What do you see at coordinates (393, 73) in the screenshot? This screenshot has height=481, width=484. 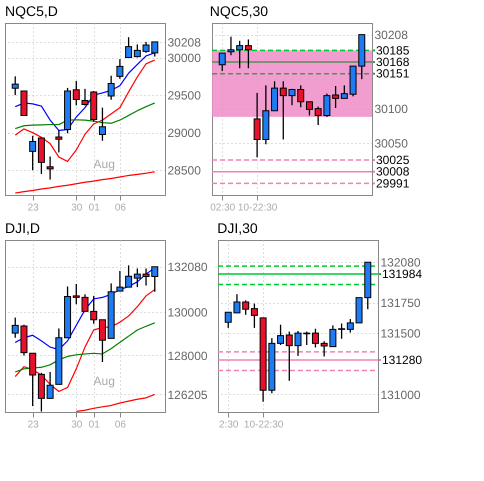 I see `ref-line-label: 30151` at bounding box center [393, 73].